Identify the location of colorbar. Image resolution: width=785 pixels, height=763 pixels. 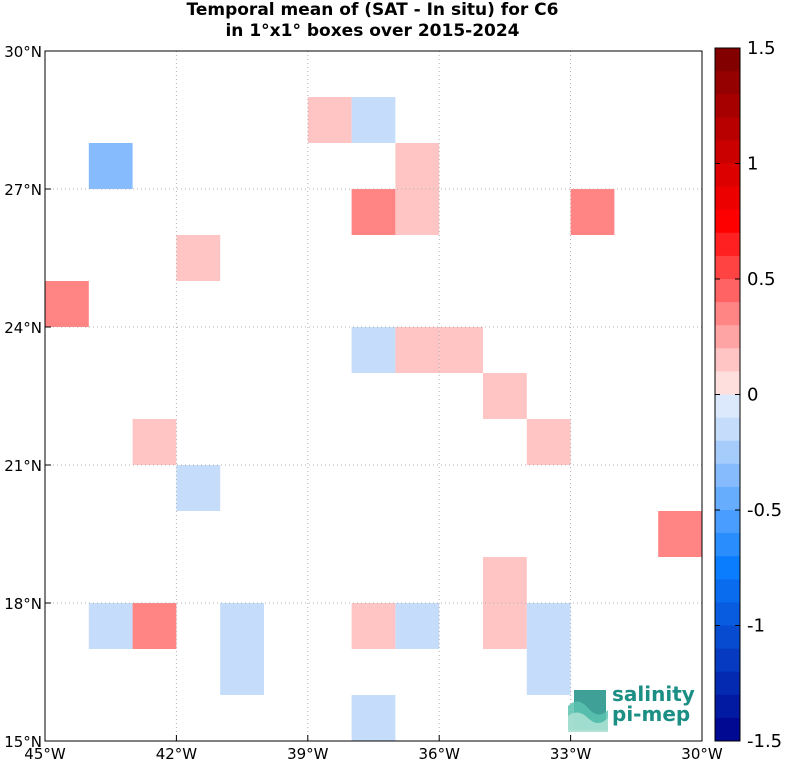
(727, 394).